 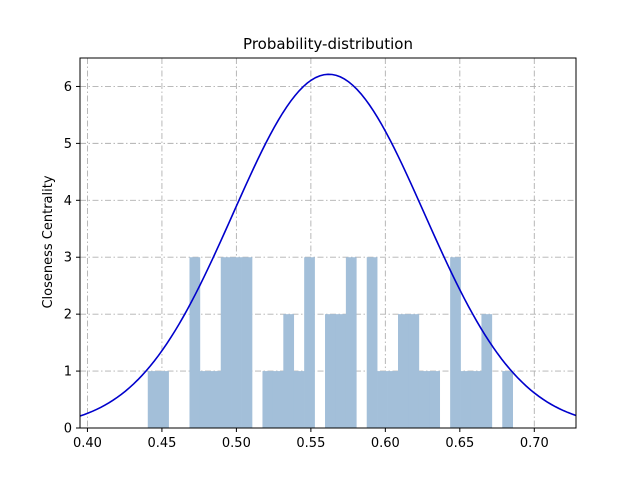 I want to click on x-tick-label: 0.50, so click(x=236, y=443).